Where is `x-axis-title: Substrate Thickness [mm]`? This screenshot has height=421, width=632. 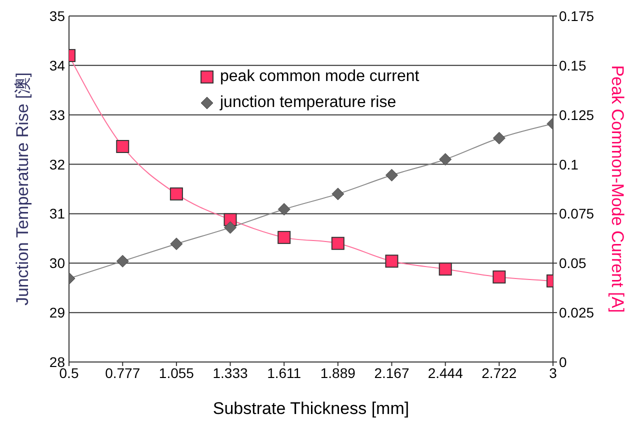
x-axis-title: Substrate Thickness [mm] is located at coordinates (311, 408).